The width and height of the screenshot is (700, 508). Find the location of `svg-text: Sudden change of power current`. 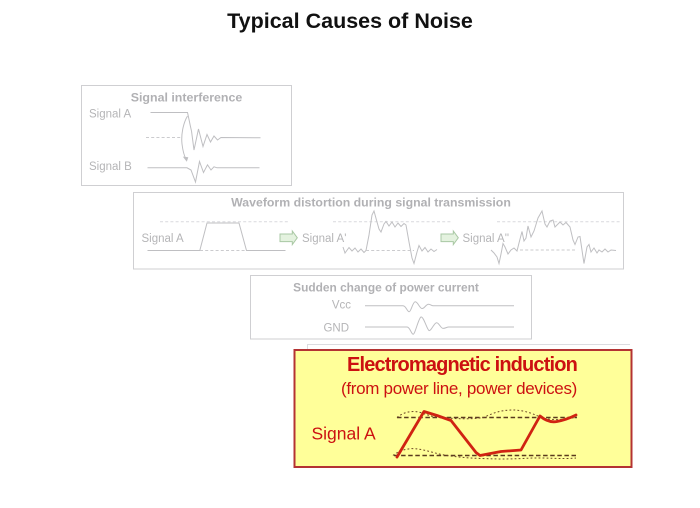

svg-text: Sudden change of power current is located at coordinates (386, 288).